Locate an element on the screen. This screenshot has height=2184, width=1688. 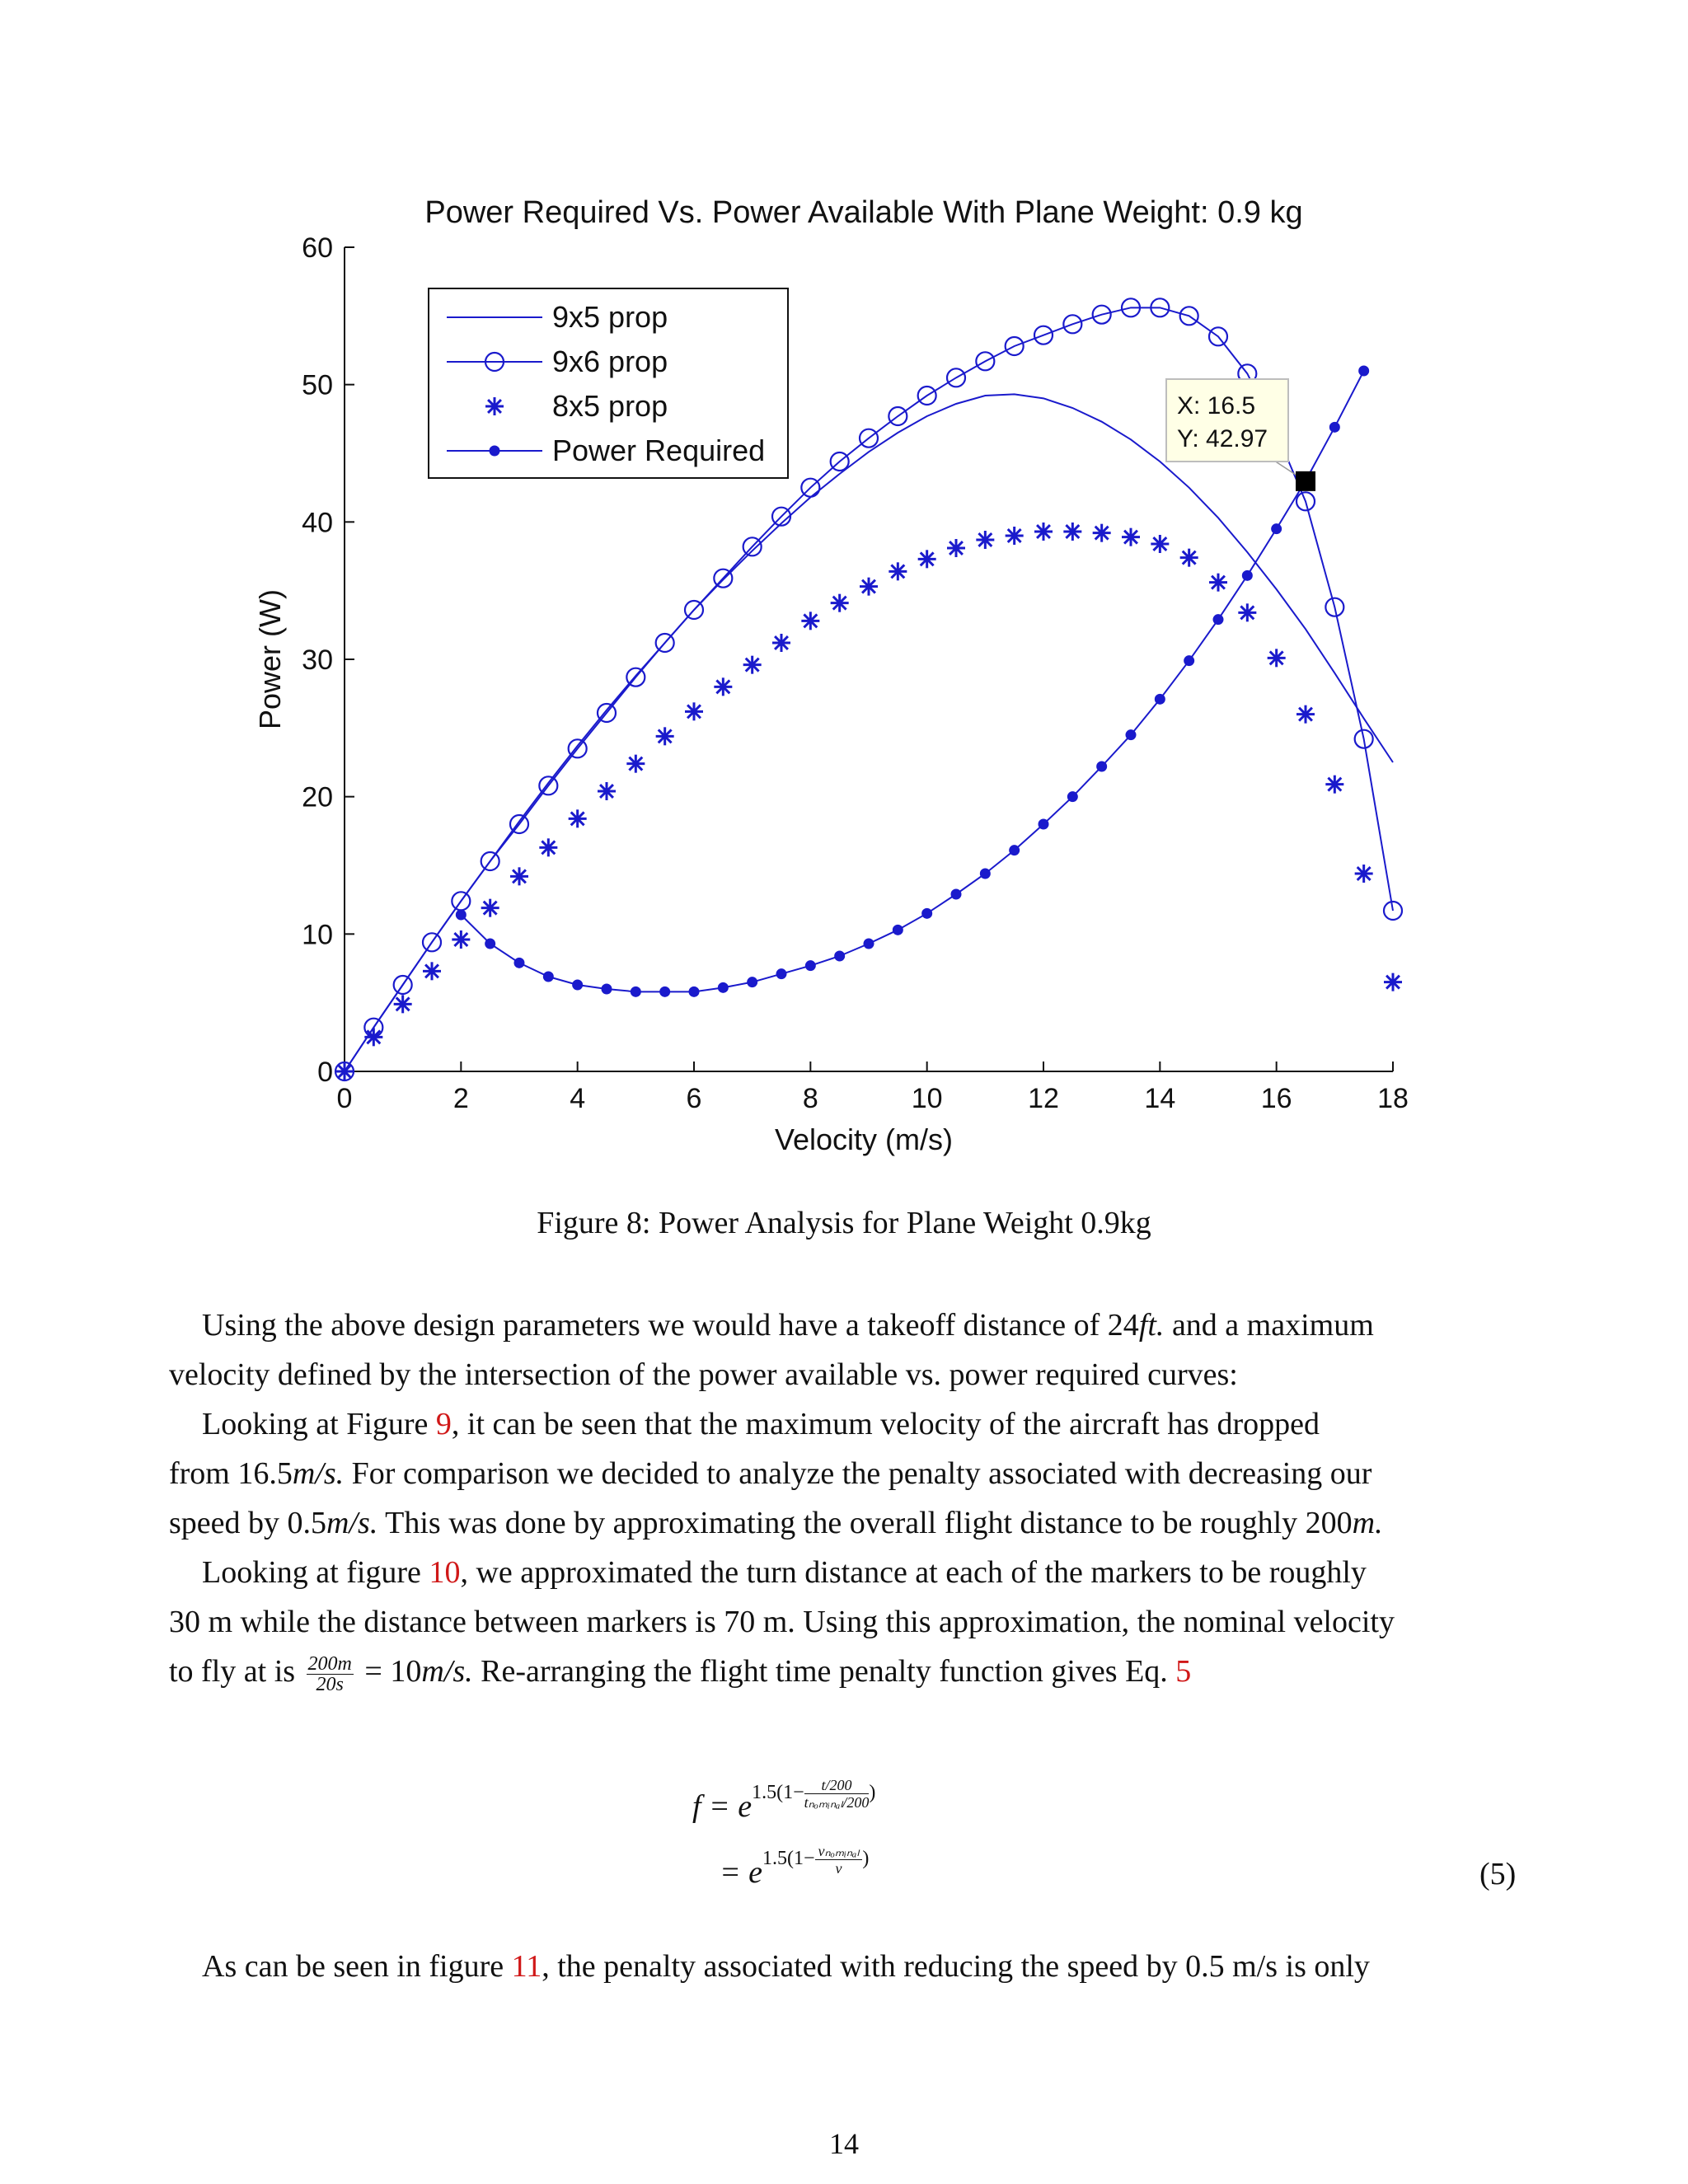
eq-exp2-fraction: vₙₒₘᵢₙₐₗ v is located at coordinates (839, 1860).